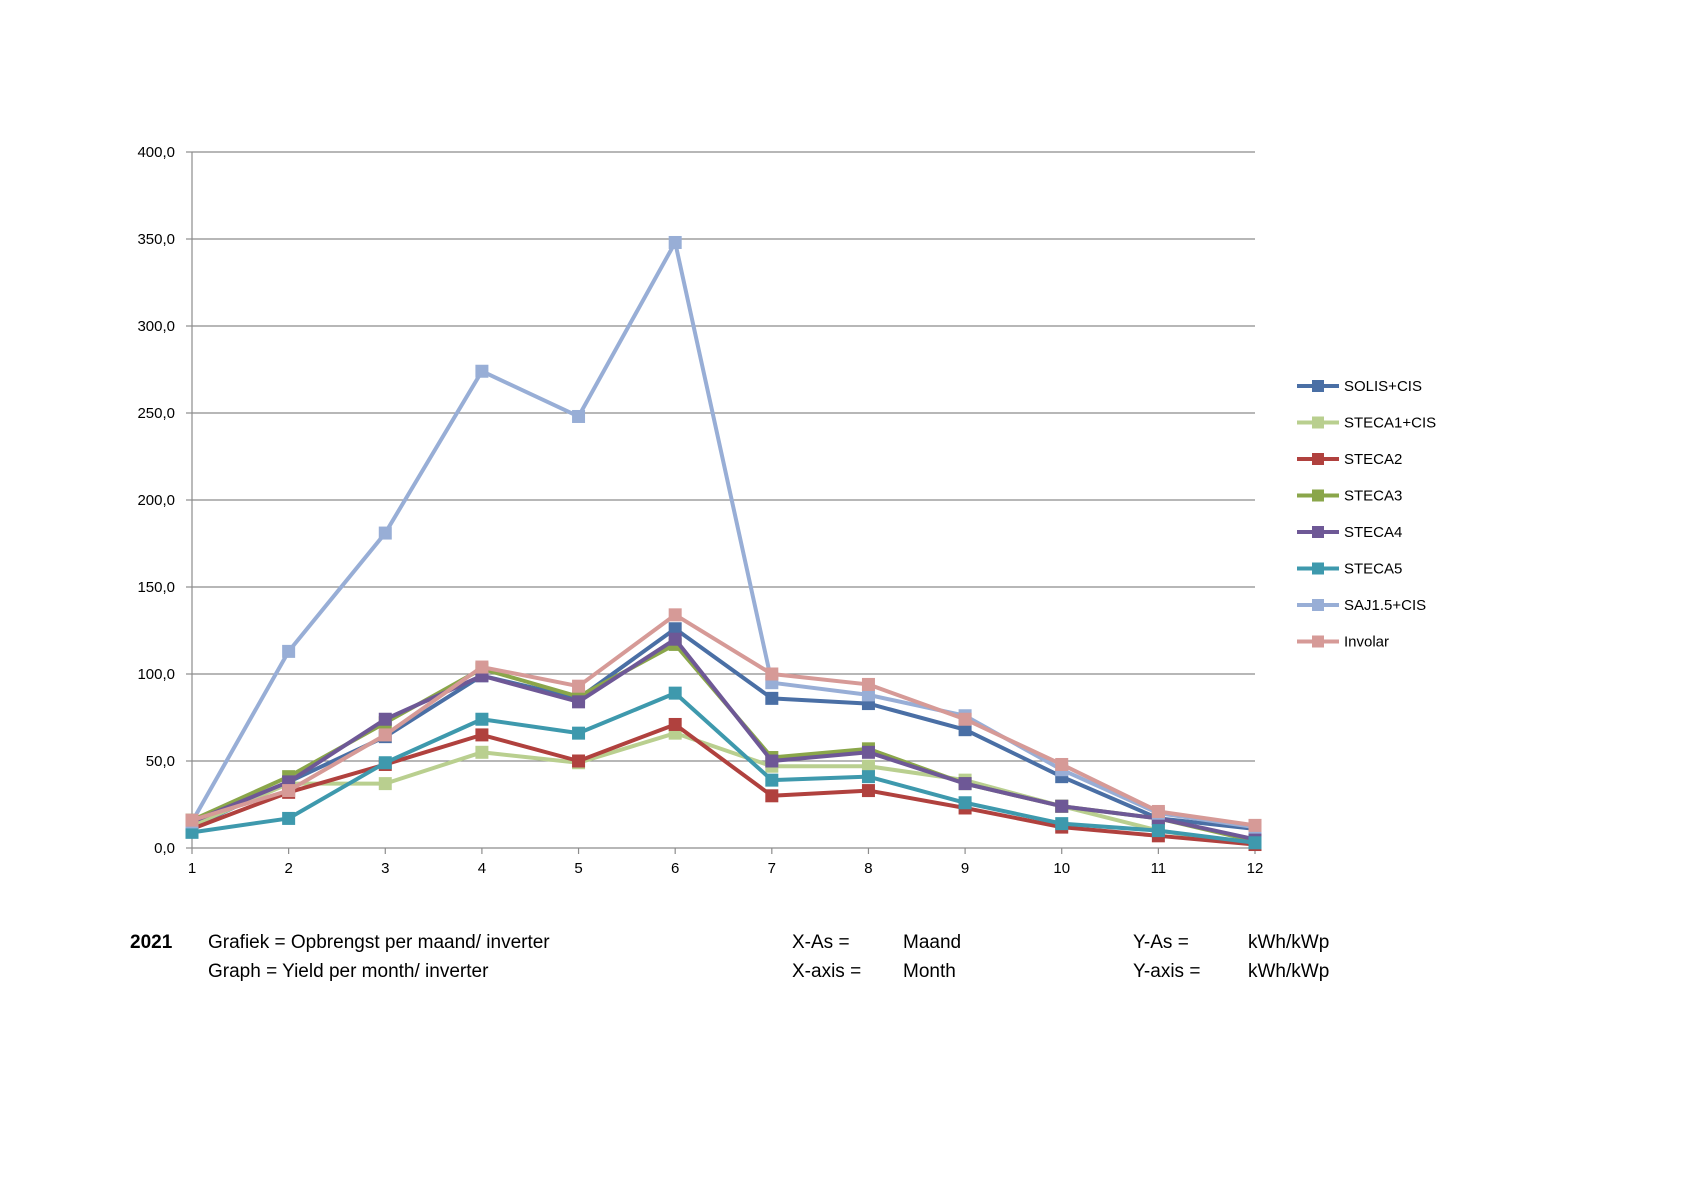 Image resolution: width=1684 pixels, height=1191 pixels. What do you see at coordinates (385, 868) in the screenshot?
I see `x-tick-label: 3` at bounding box center [385, 868].